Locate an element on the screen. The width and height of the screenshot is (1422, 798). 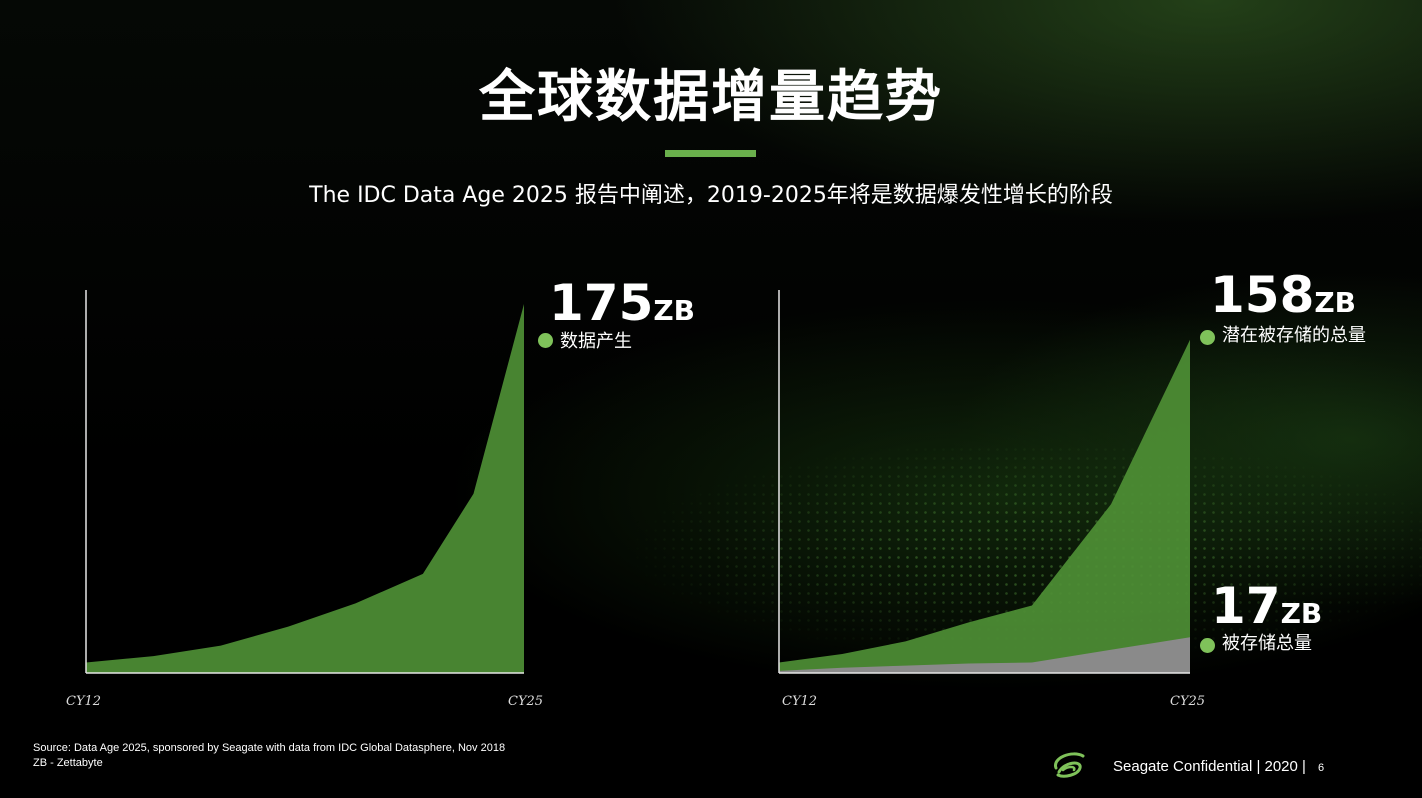
footer-text: Seagate Confidential | 2020 | is located at coordinates (1209, 766).